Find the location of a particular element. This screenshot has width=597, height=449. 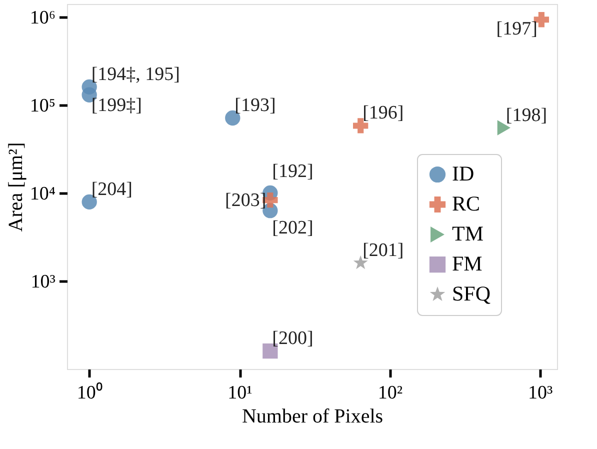

legend-label: FM is located at coordinates (467, 264).